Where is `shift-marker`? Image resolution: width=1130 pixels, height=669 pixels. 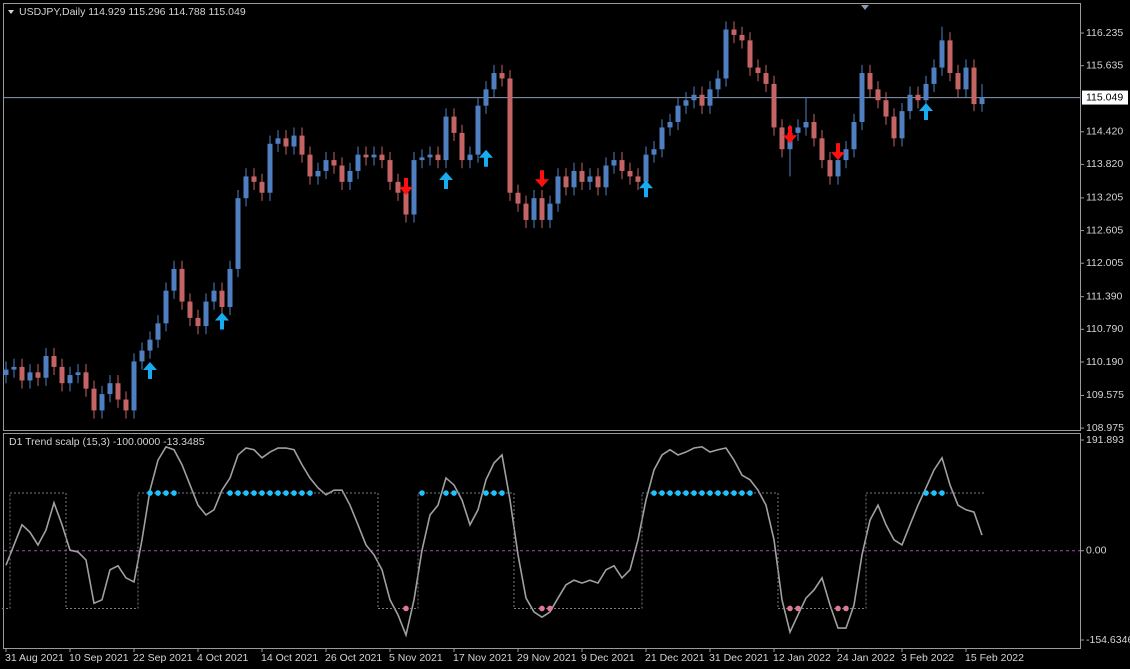 shift-marker is located at coordinates (865, 7).